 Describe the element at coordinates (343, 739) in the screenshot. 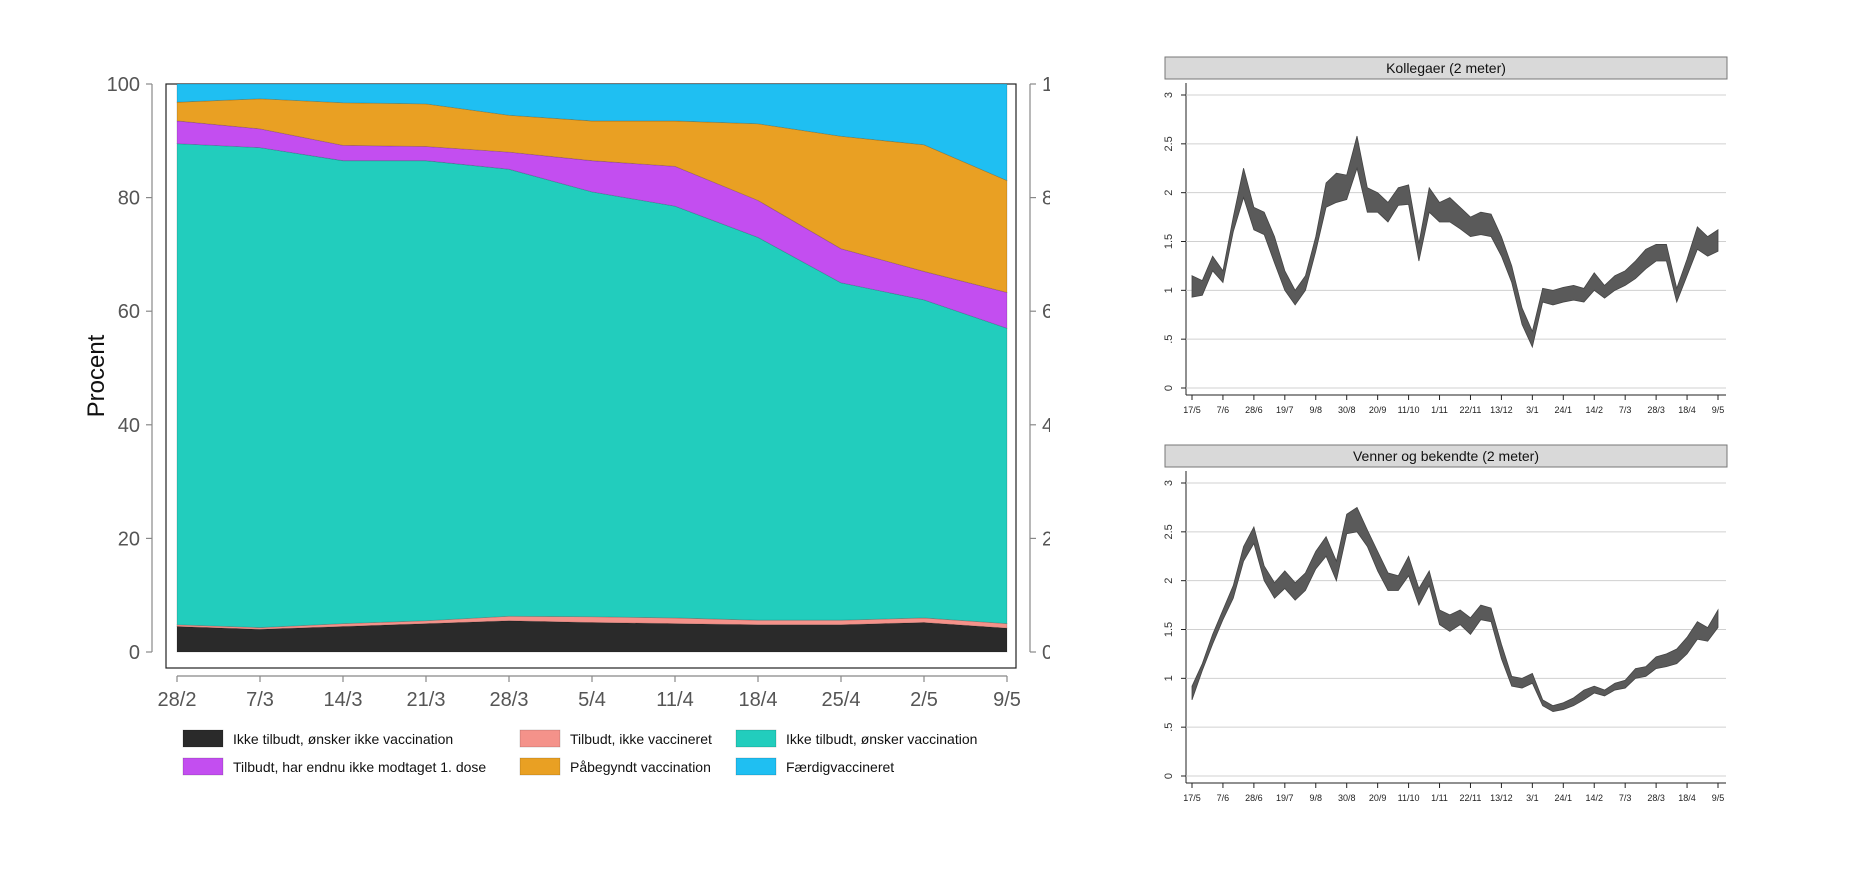

I see `legend-label: Ikke tilbudt, ønsker ikke vaccination` at that location.